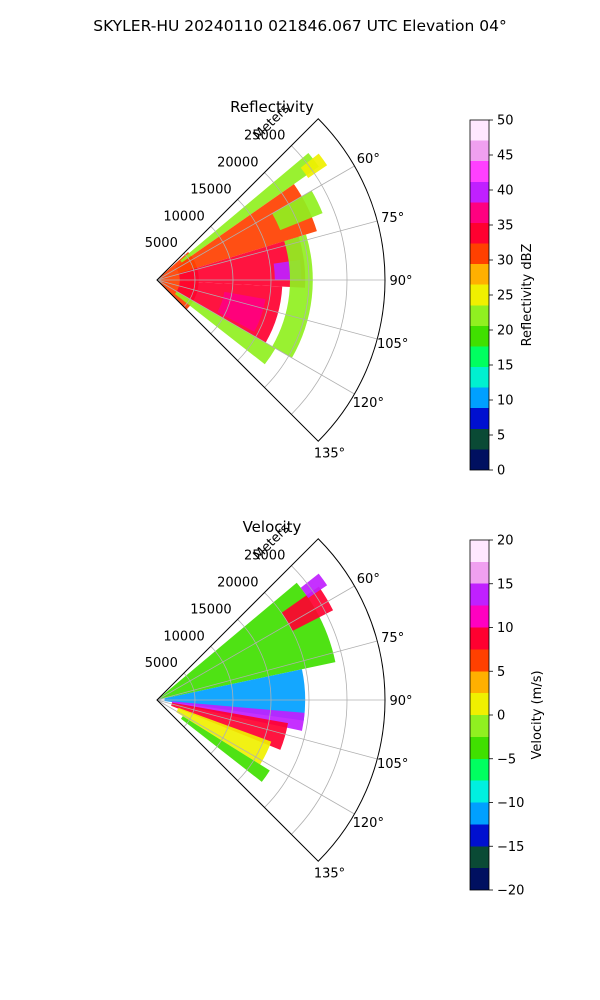  Describe the element at coordinates (505, 366) in the screenshot. I see `reflectivity-colorbar-tick-label: 15` at that location.